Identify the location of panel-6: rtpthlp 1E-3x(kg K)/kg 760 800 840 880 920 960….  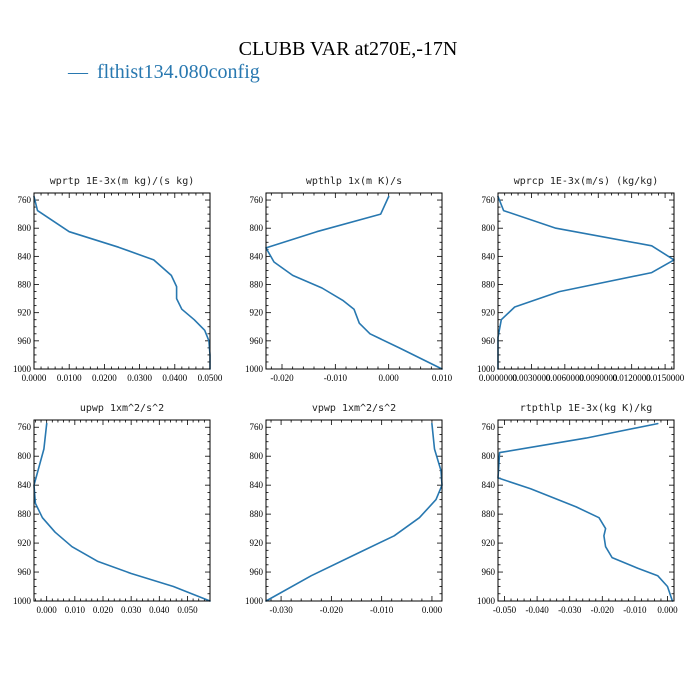
(577, 509).